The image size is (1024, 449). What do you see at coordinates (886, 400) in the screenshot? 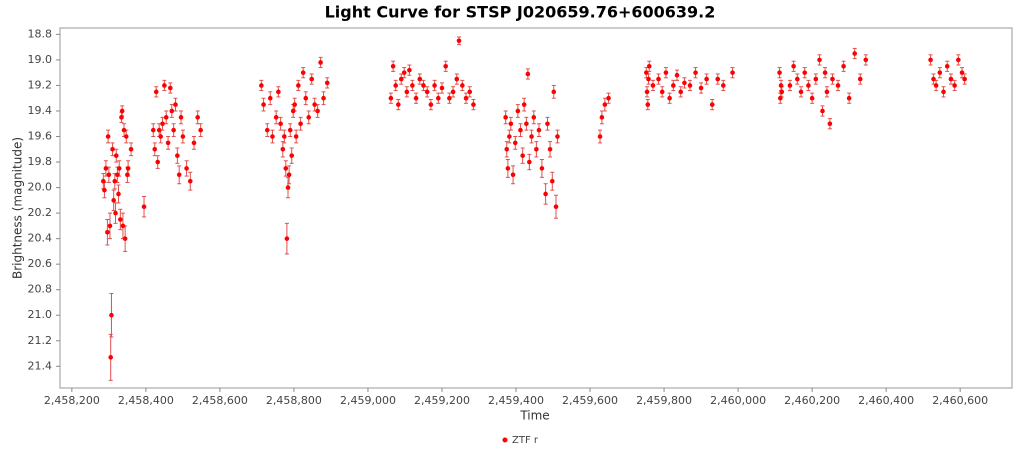
I see `x-tick-label: 2,460,400` at bounding box center [886, 400].